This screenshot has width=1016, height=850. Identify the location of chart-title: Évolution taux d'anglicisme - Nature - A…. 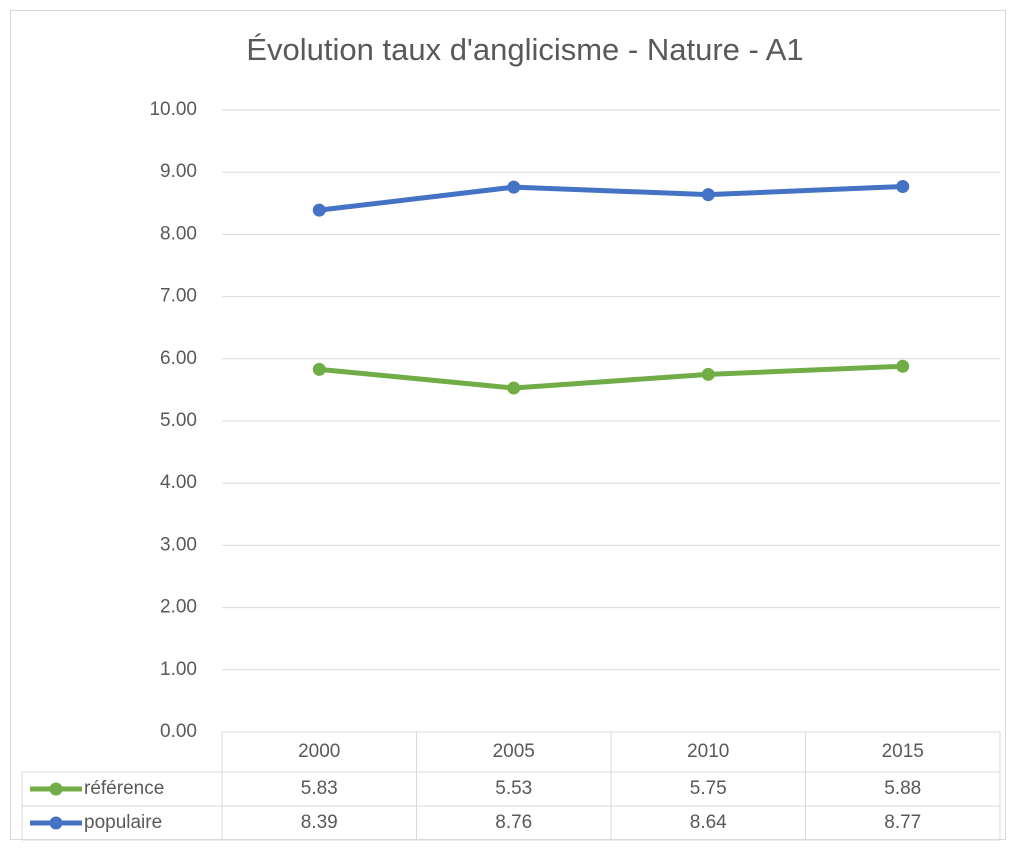
(524, 49).